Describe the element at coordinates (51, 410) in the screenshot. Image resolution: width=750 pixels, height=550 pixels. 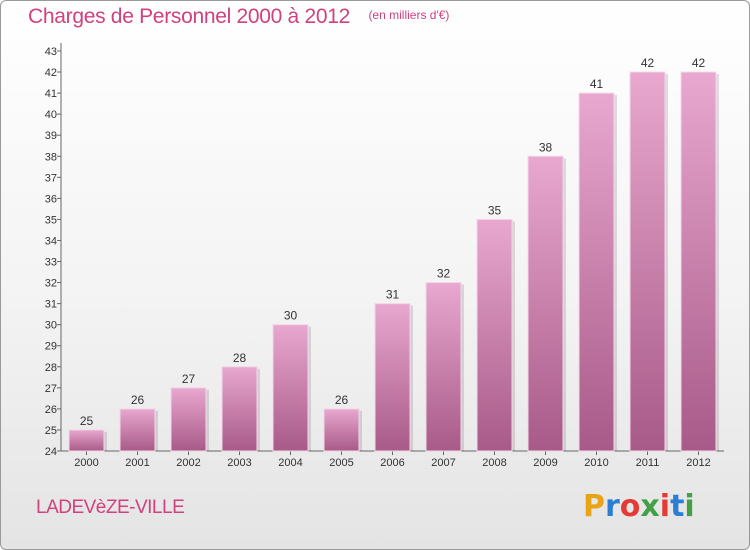
I see `y-tick-label: 26` at that location.